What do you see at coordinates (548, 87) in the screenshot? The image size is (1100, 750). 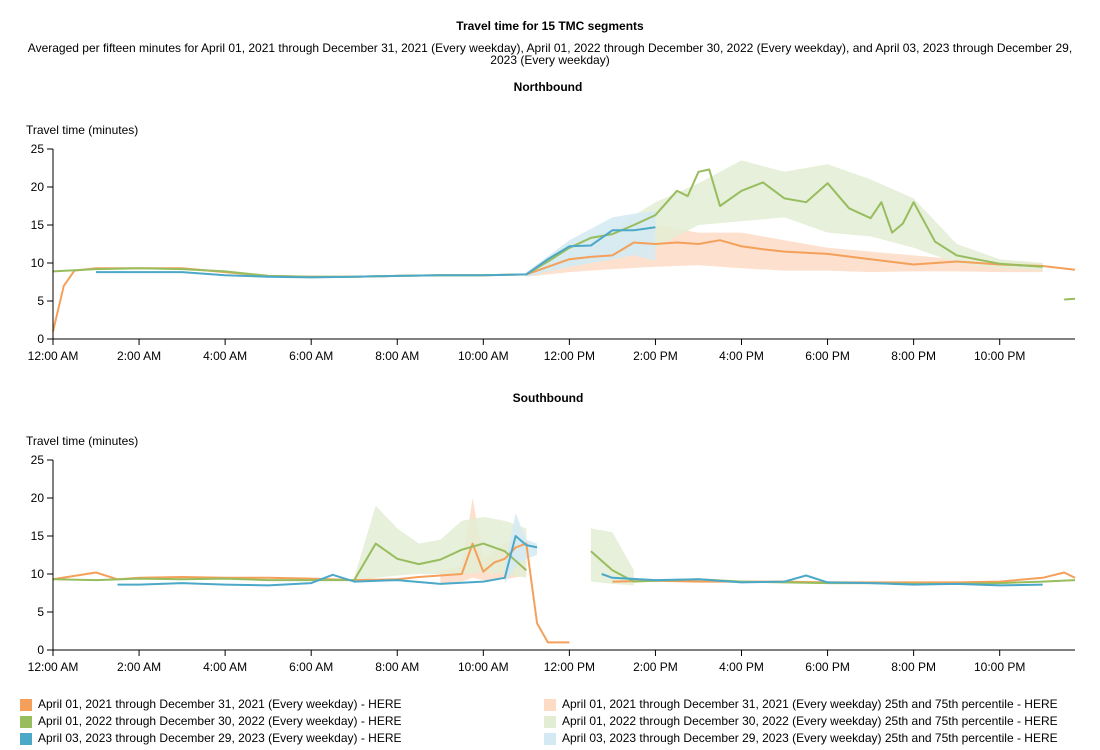 I see `panel-title: Northbound` at bounding box center [548, 87].